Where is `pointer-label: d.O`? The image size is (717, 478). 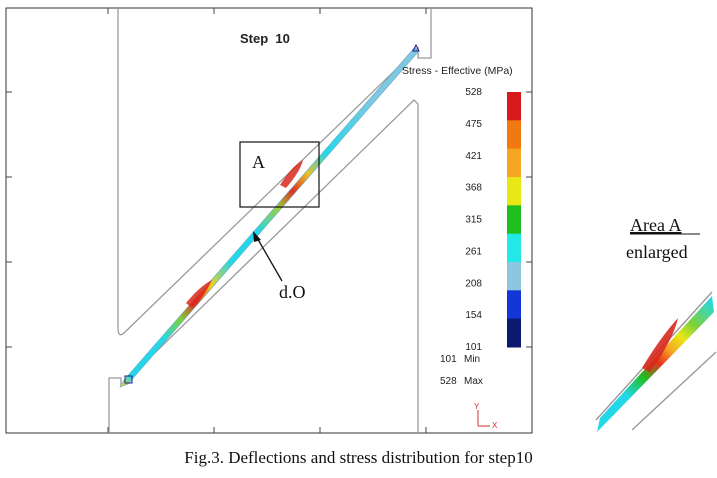
pointer-label: d.O is located at coordinates (292, 292).